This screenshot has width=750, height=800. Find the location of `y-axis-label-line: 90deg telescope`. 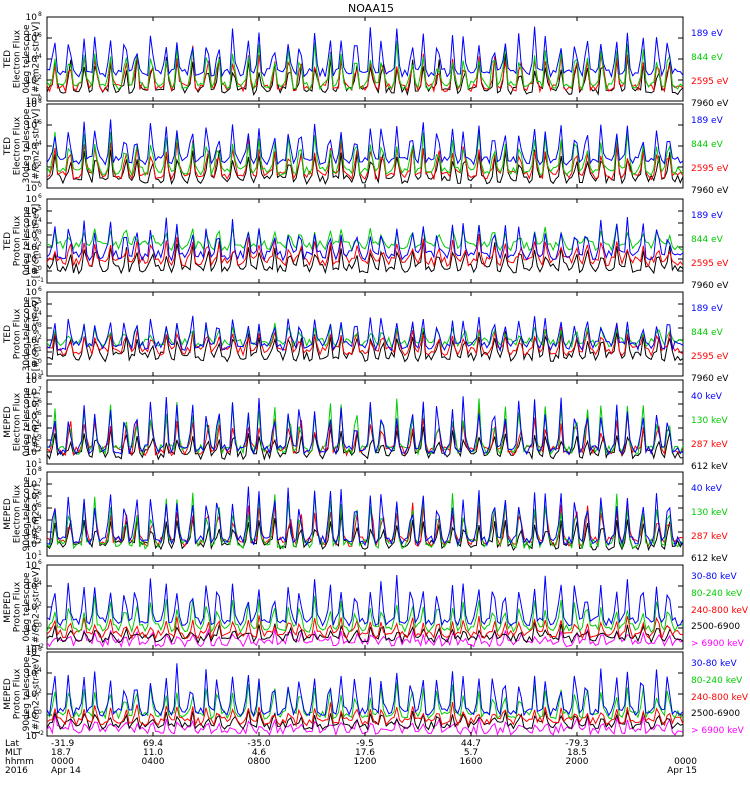

y-axis-label-line: 90deg telescope is located at coordinates (27, 513).